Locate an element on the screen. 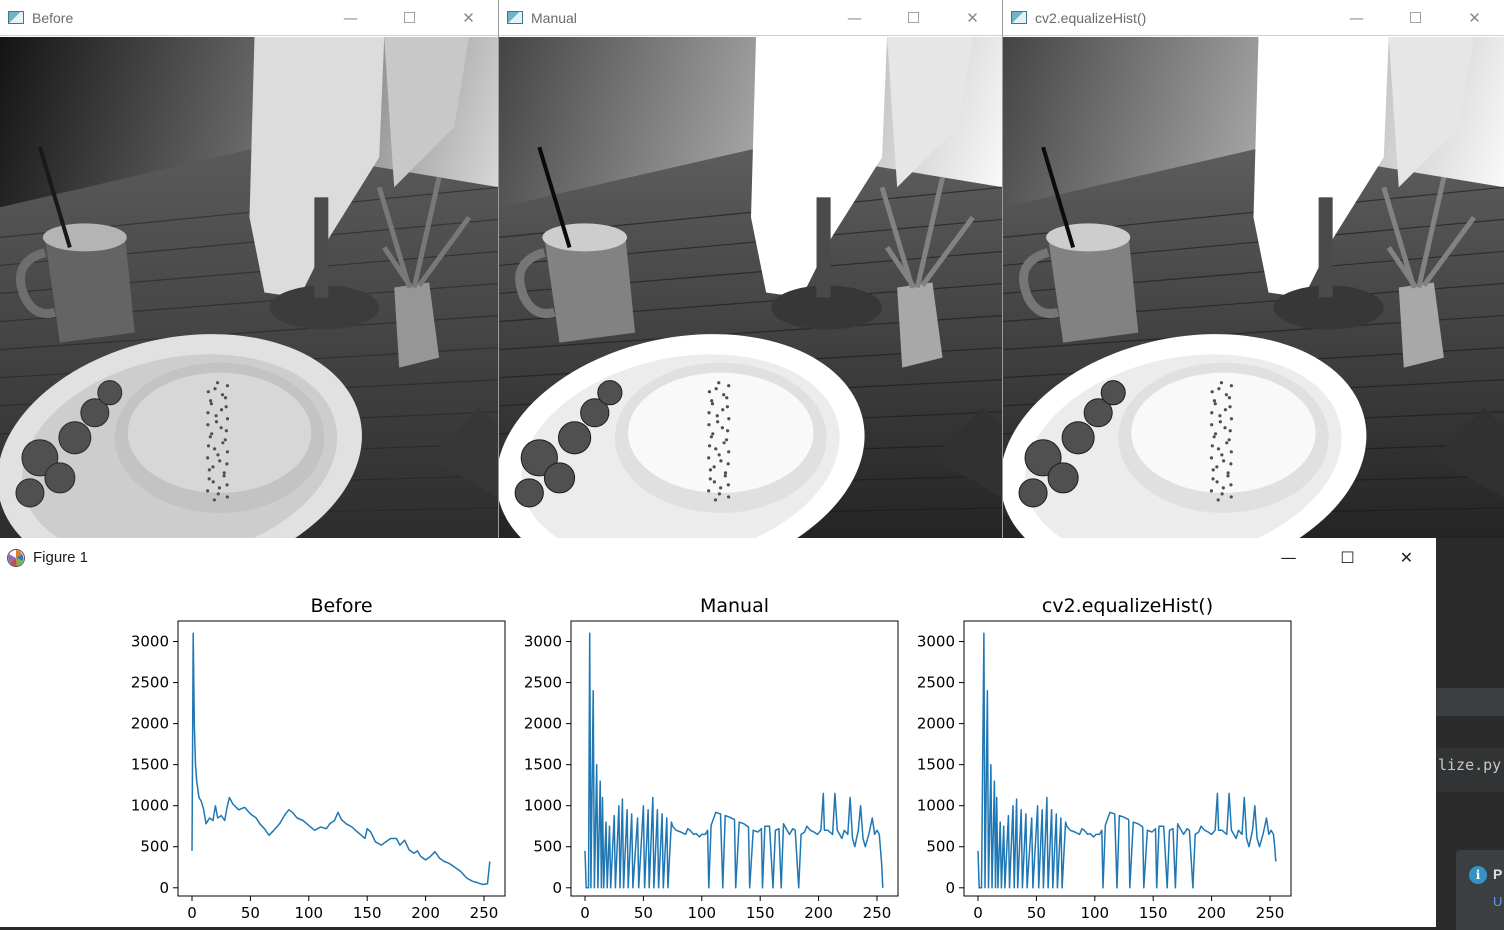  ide-code-fragment: lize.py is located at coordinates (1470, 765).